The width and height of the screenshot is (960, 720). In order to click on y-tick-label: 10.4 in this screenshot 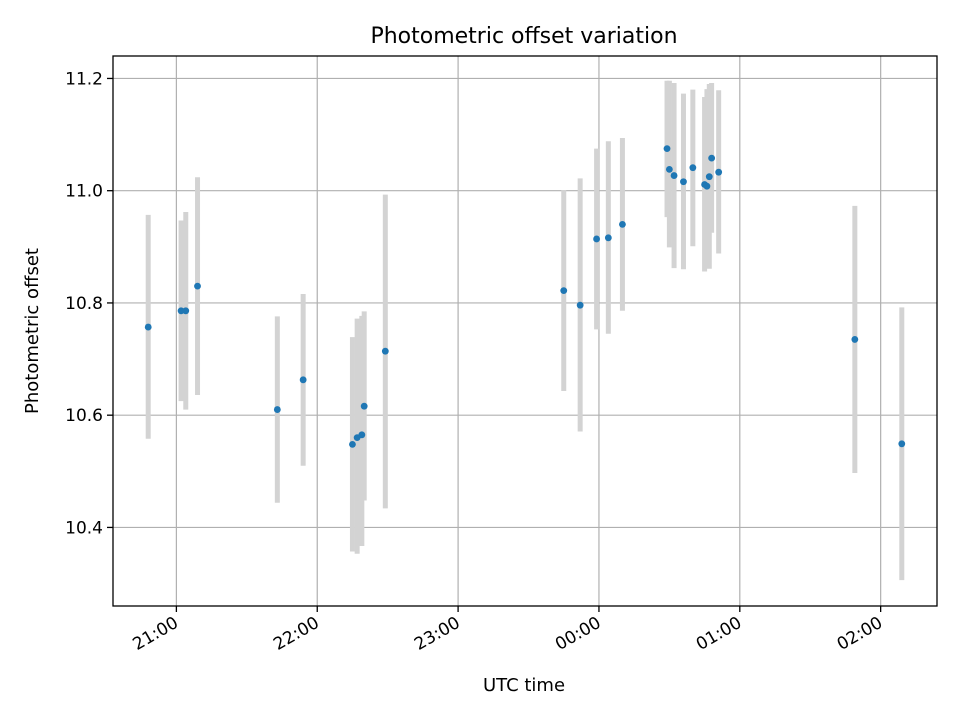, I will do `click(84, 528)`.